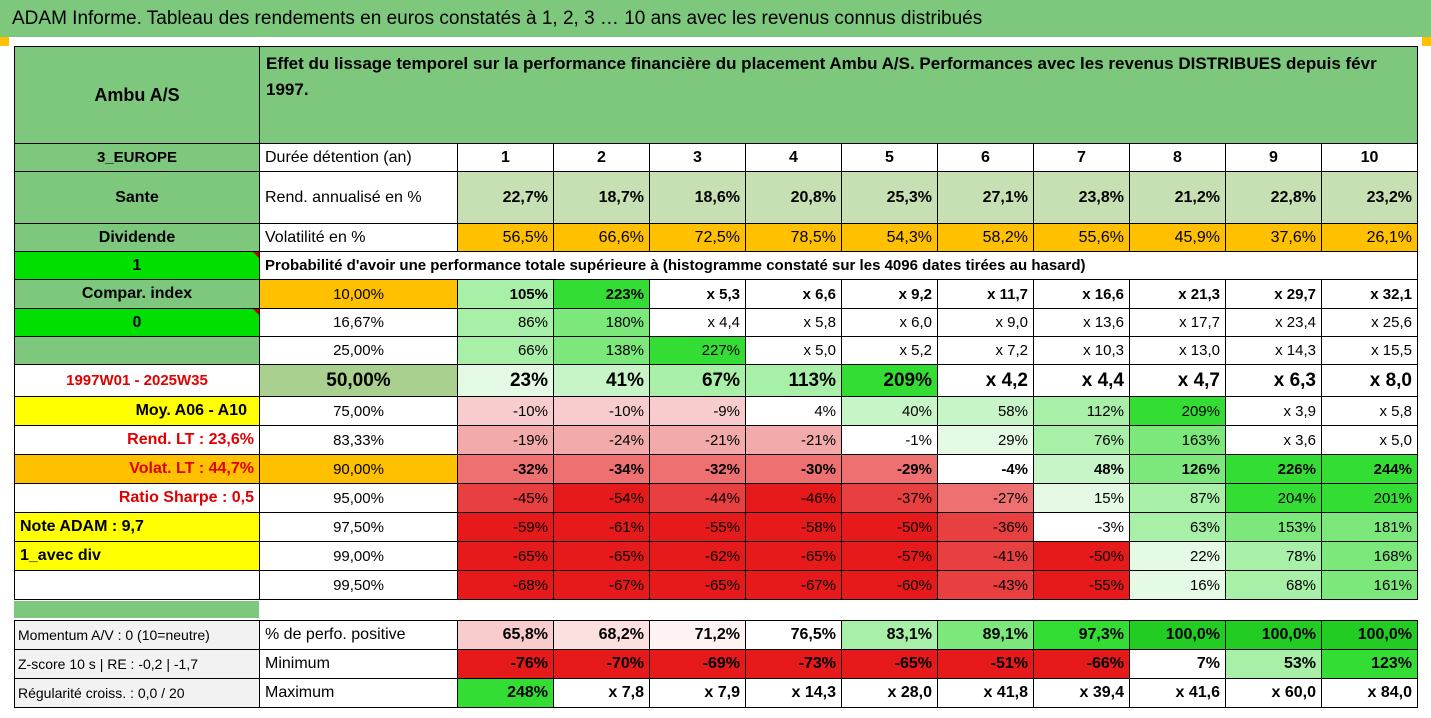 This screenshot has width=1431, height=718. I want to click on quantile-pct: 25,00%, so click(358, 350).